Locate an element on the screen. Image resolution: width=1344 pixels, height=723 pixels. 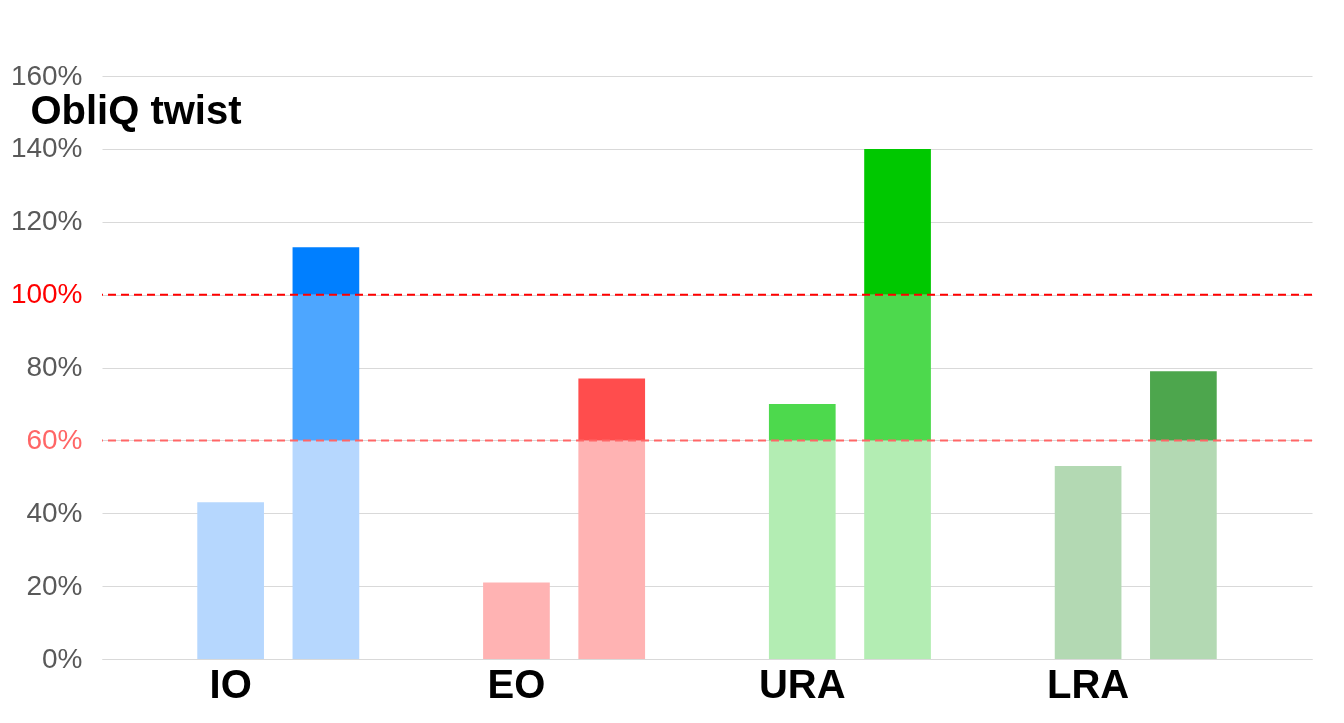
x-tick-label: IO is located at coordinates (230, 683).